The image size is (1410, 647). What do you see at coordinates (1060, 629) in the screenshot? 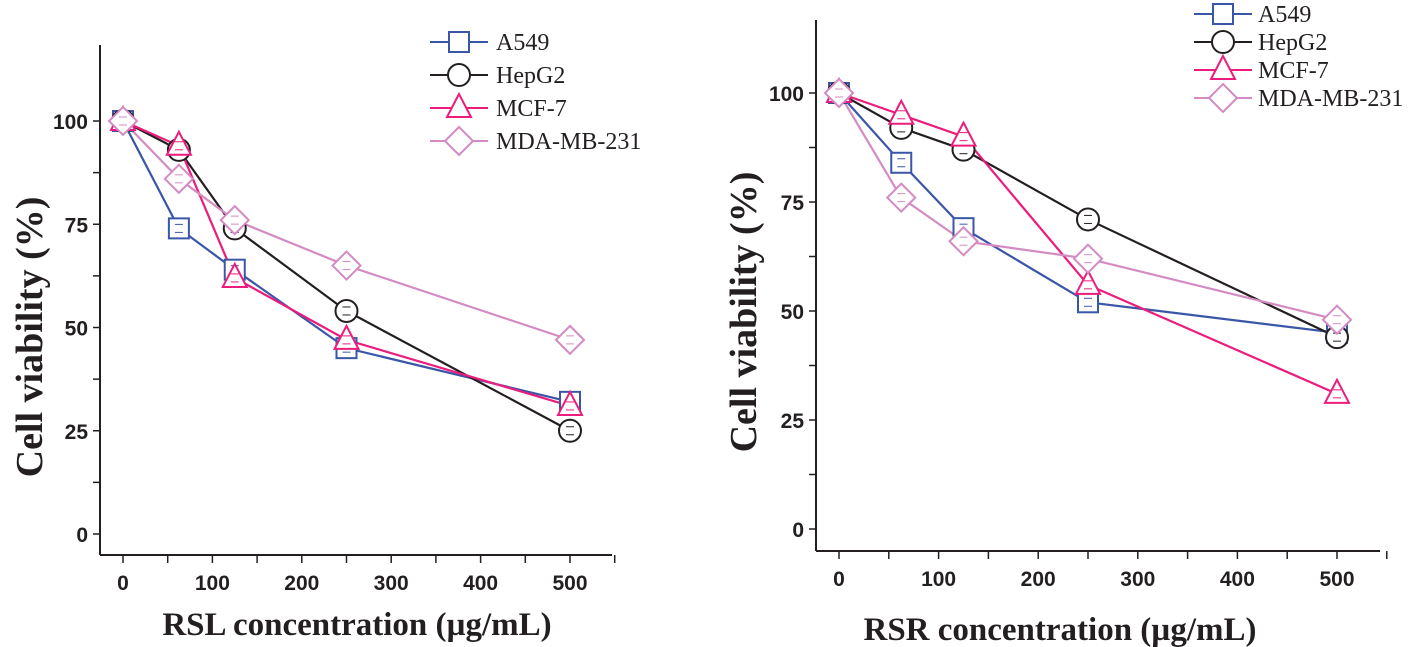
I see `x-axis-title: RSR concentration (µg/mL)` at bounding box center [1060, 629].